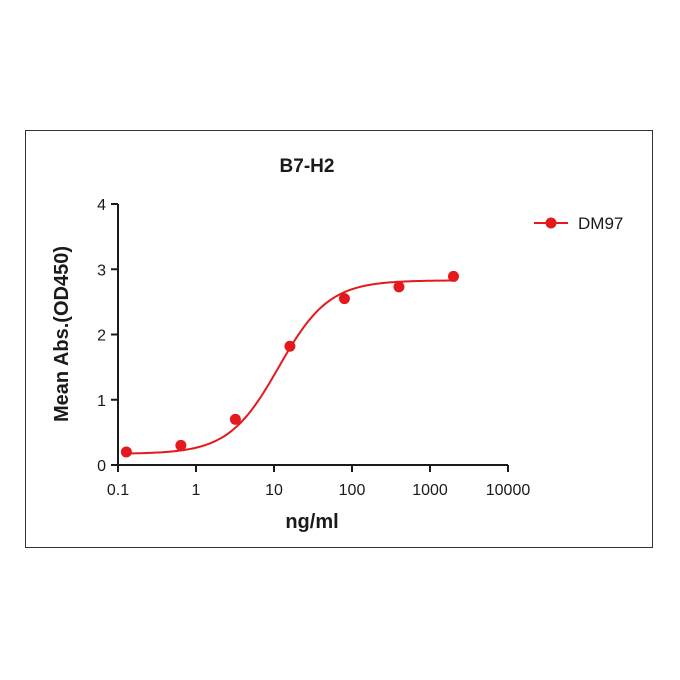 The height and width of the screenshot is (680, 680). What do you see at coordinates (311, 522) in the screenshot?
I see `x-axis-label: ng/ml` at bounding box center [311, 522].